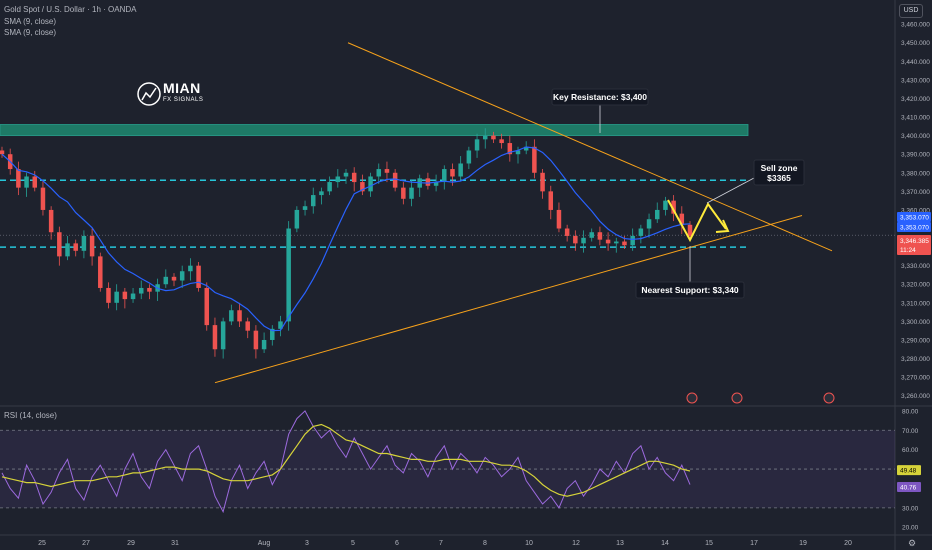 The image size is (932, 550). Describe the element at coordinates (70, 9) in the screenshot. I see `symbol-header: Gold Spot / U.S. Dollar · 1h · OANDA` at that location.